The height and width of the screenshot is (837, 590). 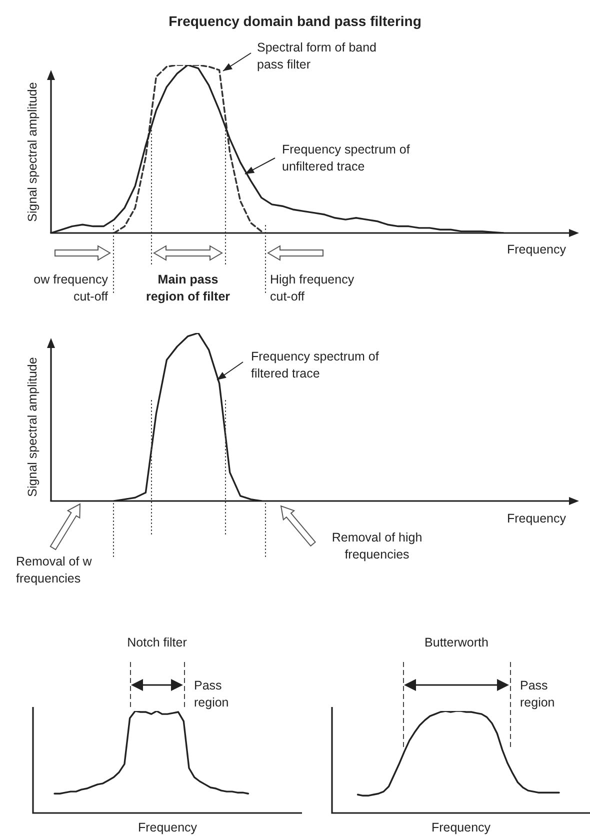 What do you see at coordinates (54, 570) in the screenshot?
I see `text: Removal of w frequencies` at bounding box center [54, 570].